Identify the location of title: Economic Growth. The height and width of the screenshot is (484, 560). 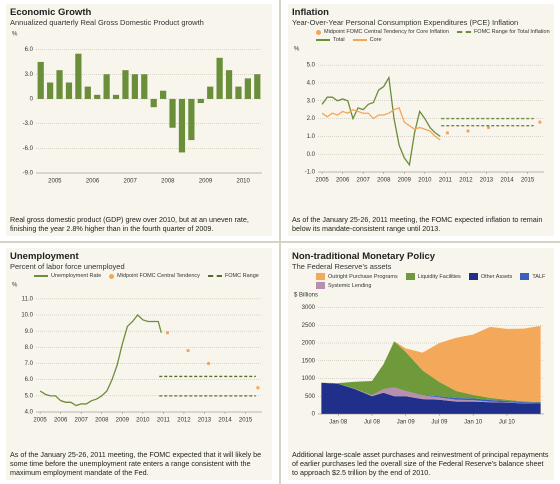
(51, 12).